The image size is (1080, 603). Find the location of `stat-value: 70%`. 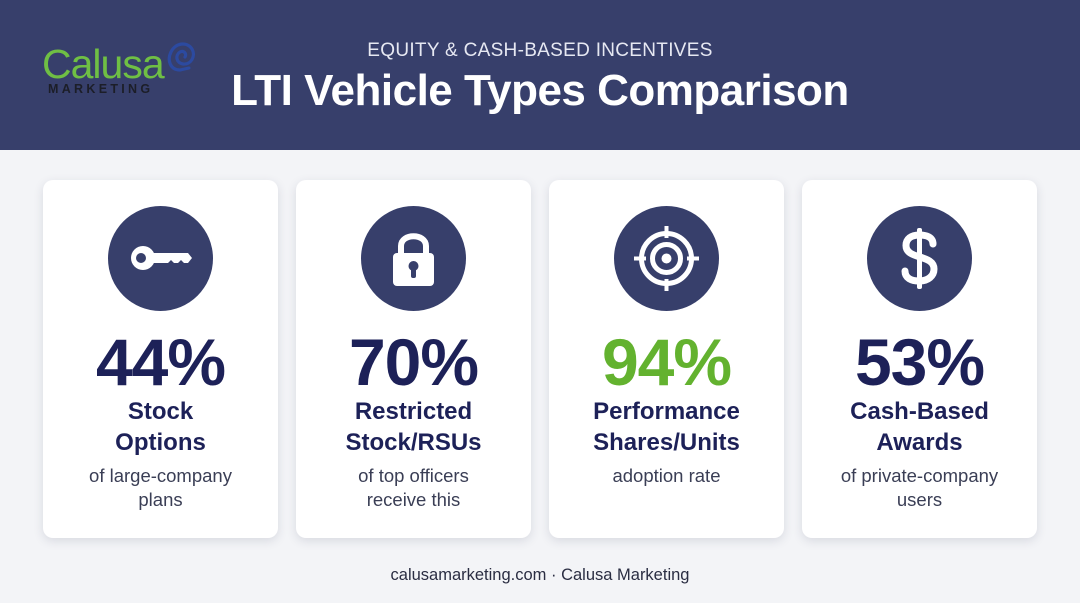

stat-value: 70% is located at coordinates (413, 362).